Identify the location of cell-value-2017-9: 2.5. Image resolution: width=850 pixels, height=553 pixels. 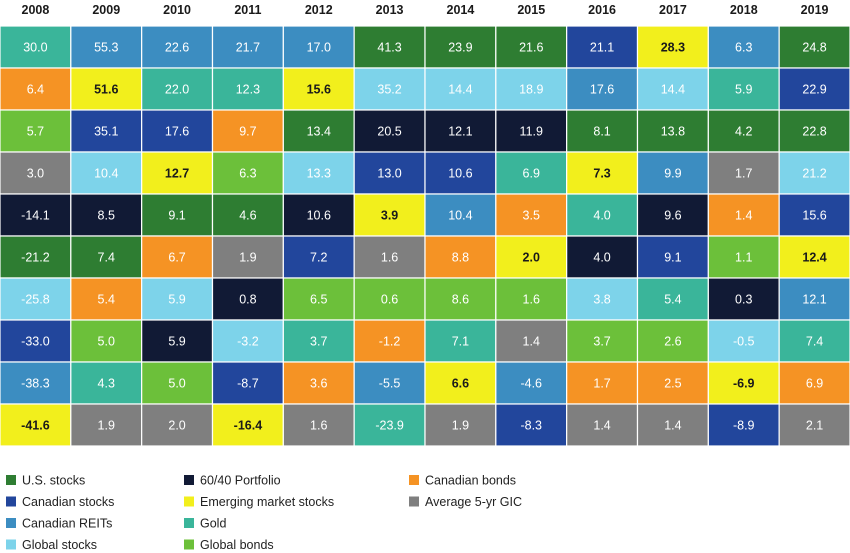
(672, 384).